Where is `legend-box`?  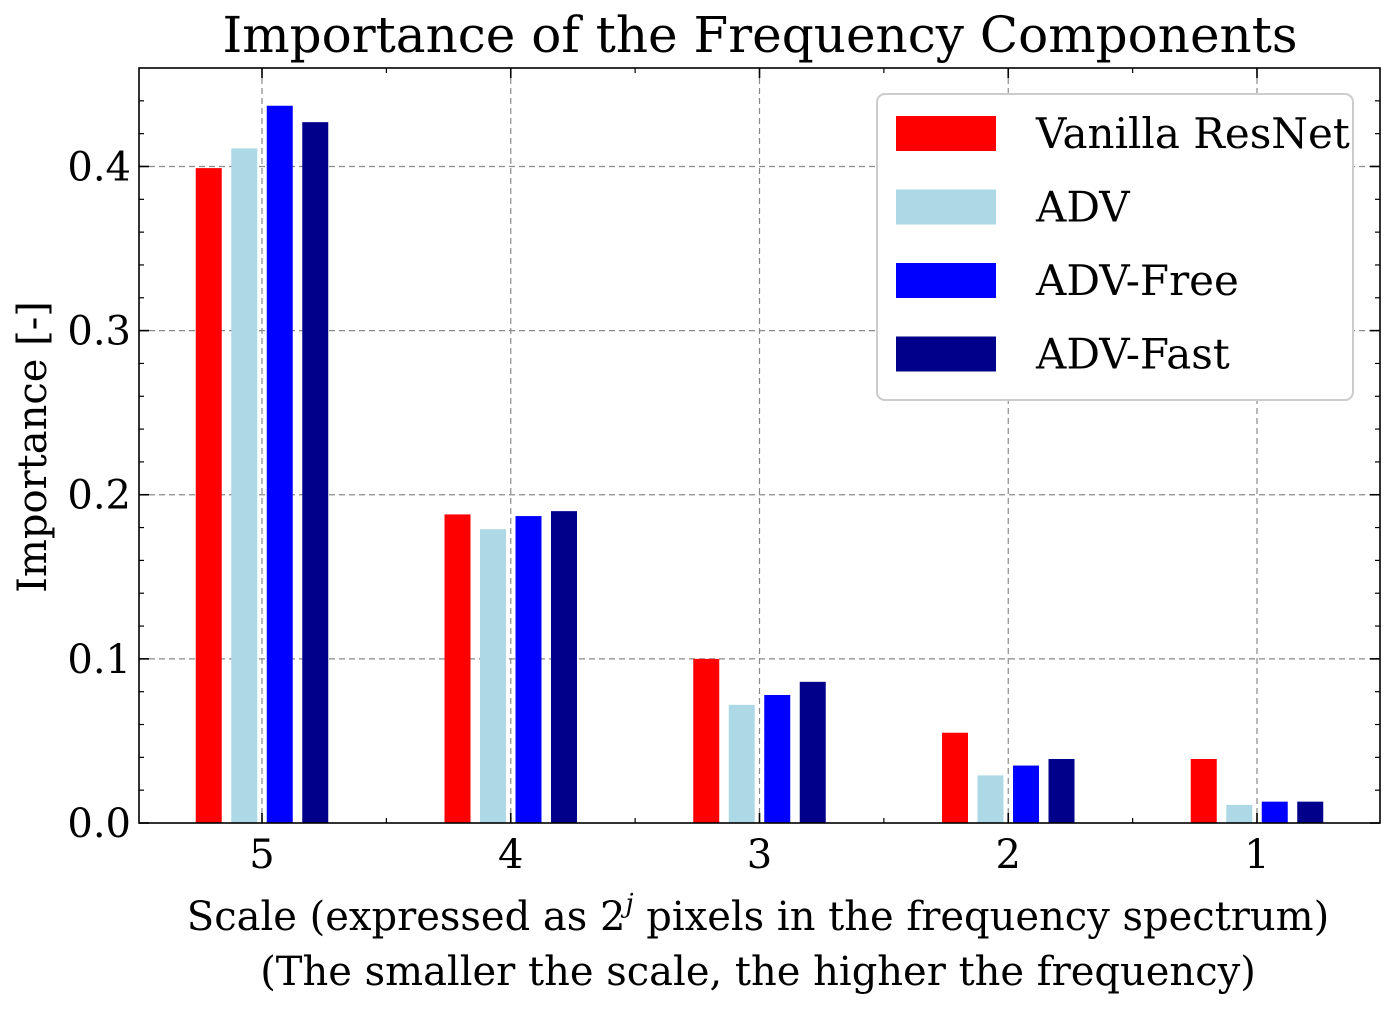
legend-box is located at coordinates (1115, 247).